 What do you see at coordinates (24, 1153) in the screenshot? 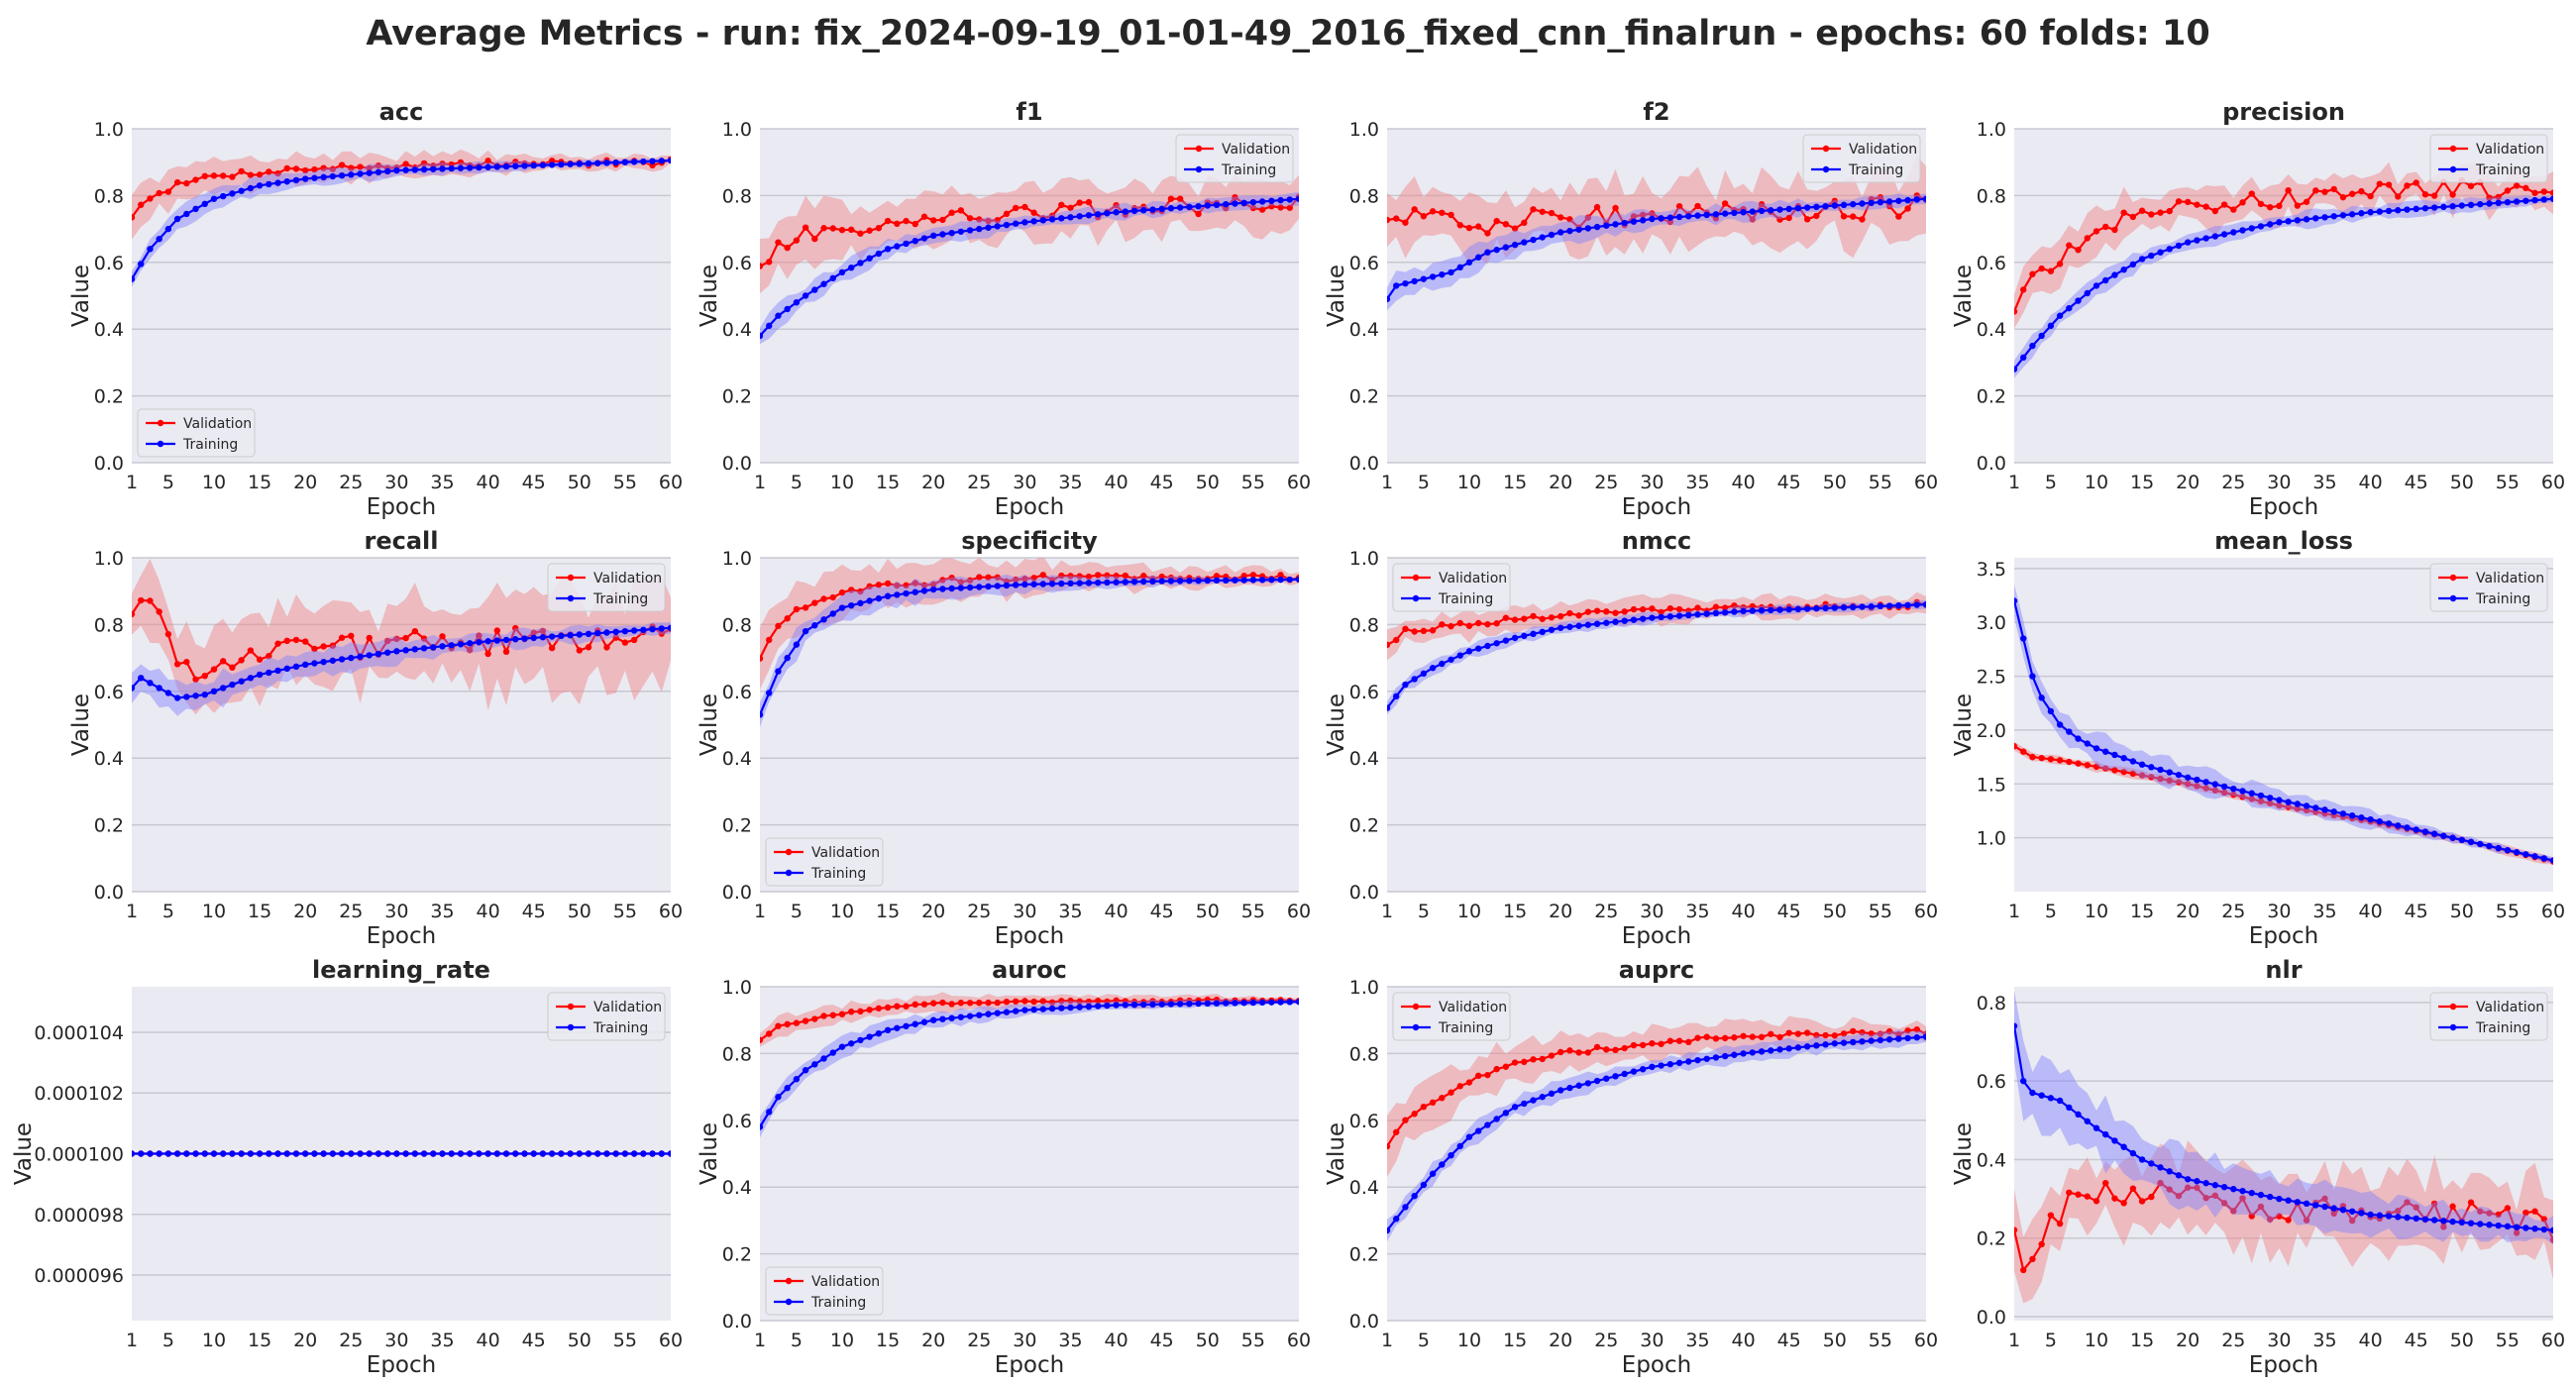
I see `y-axis-label: Value` at bounding box center [24, 1153].